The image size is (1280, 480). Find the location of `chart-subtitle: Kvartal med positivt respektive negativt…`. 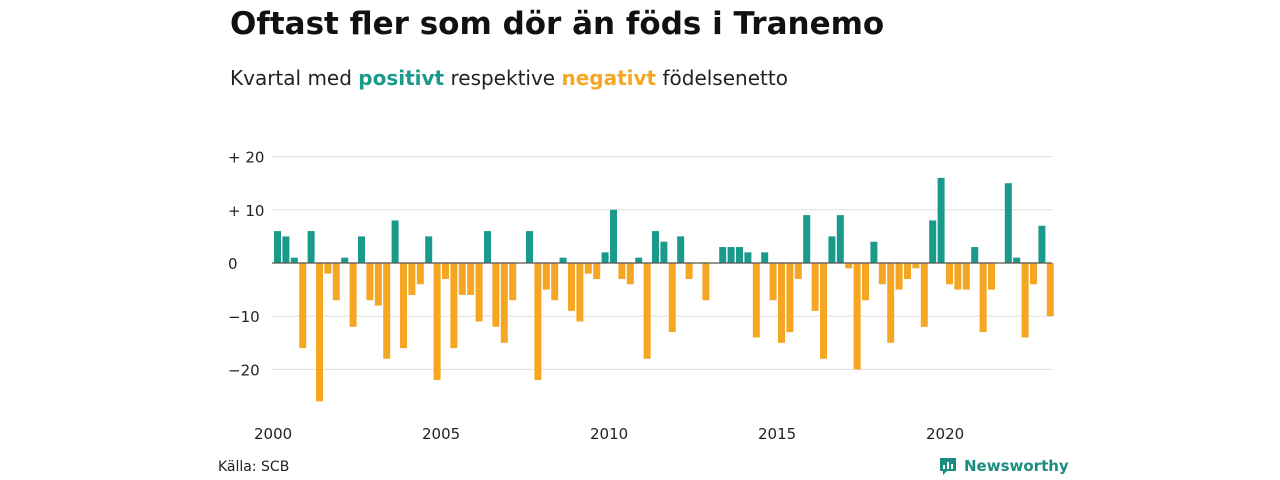

chart-subtitle: Kvartal med positivt respektive negativt… is located at coordinates (509, 78).